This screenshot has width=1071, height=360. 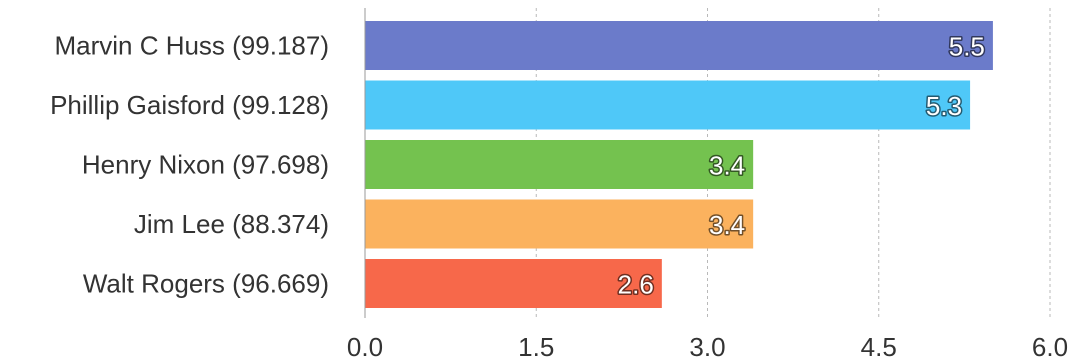 I want to click on x-tick-label: 1.5, so click(x=536, y=346).